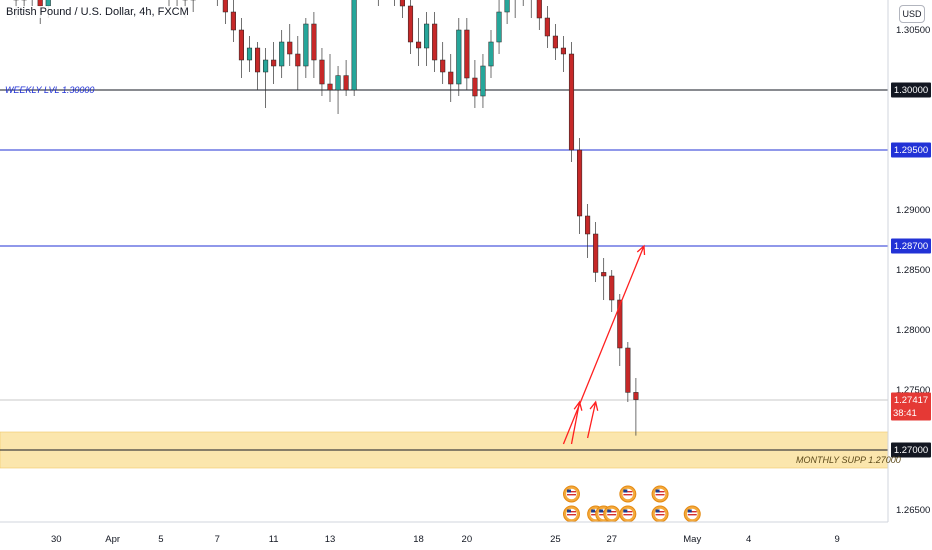  What do you see at coordinates (50, 90) in the screenshot?
I see `weekly-level-label: WEEKLY LVL 1.30000` at bounding box center [50, 90].